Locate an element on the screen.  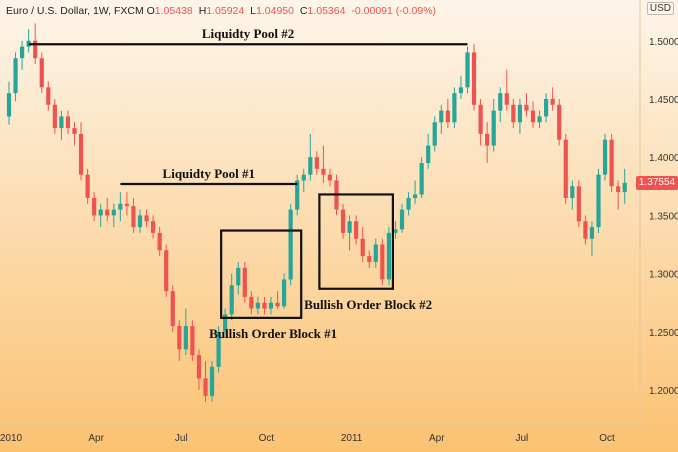
high-value: 1.05924 is located at coordinates (225, 11).